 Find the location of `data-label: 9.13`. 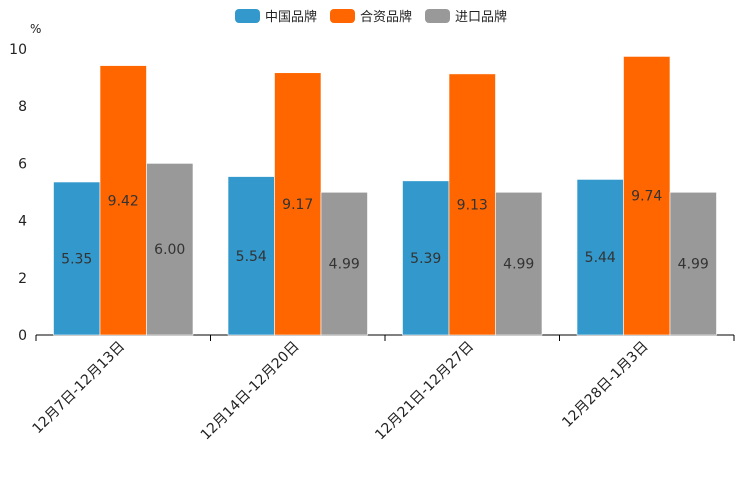

data-label: 9.13 is located at coordinates (472, 205).